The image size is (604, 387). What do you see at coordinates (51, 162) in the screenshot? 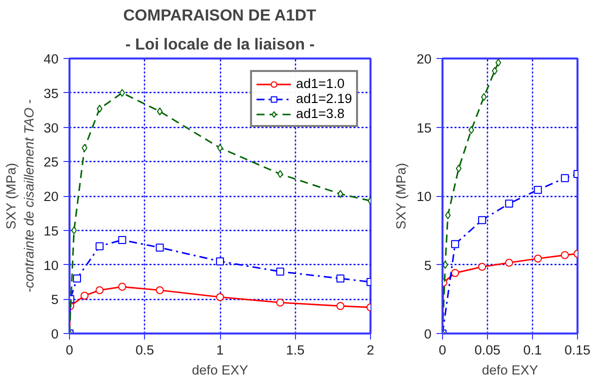
I see `y-tick-label: 25` at bounding box center [51, 162].